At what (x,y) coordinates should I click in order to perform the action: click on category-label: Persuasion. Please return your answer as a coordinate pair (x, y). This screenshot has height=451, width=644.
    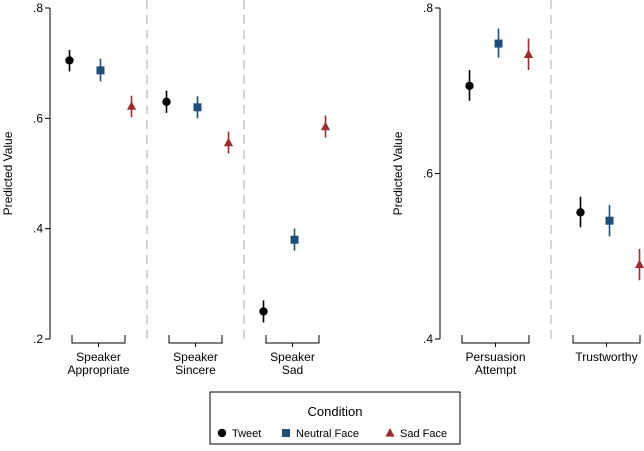
    Looking at the image, I should click on (495, 357).